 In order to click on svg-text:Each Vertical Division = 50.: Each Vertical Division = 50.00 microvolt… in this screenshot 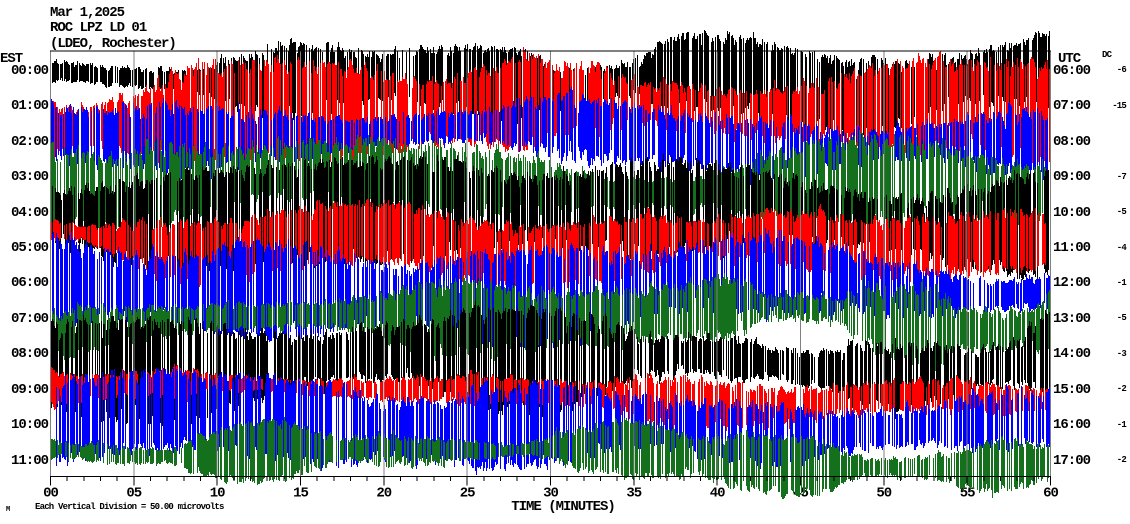, I will do `click(129, 507)`.